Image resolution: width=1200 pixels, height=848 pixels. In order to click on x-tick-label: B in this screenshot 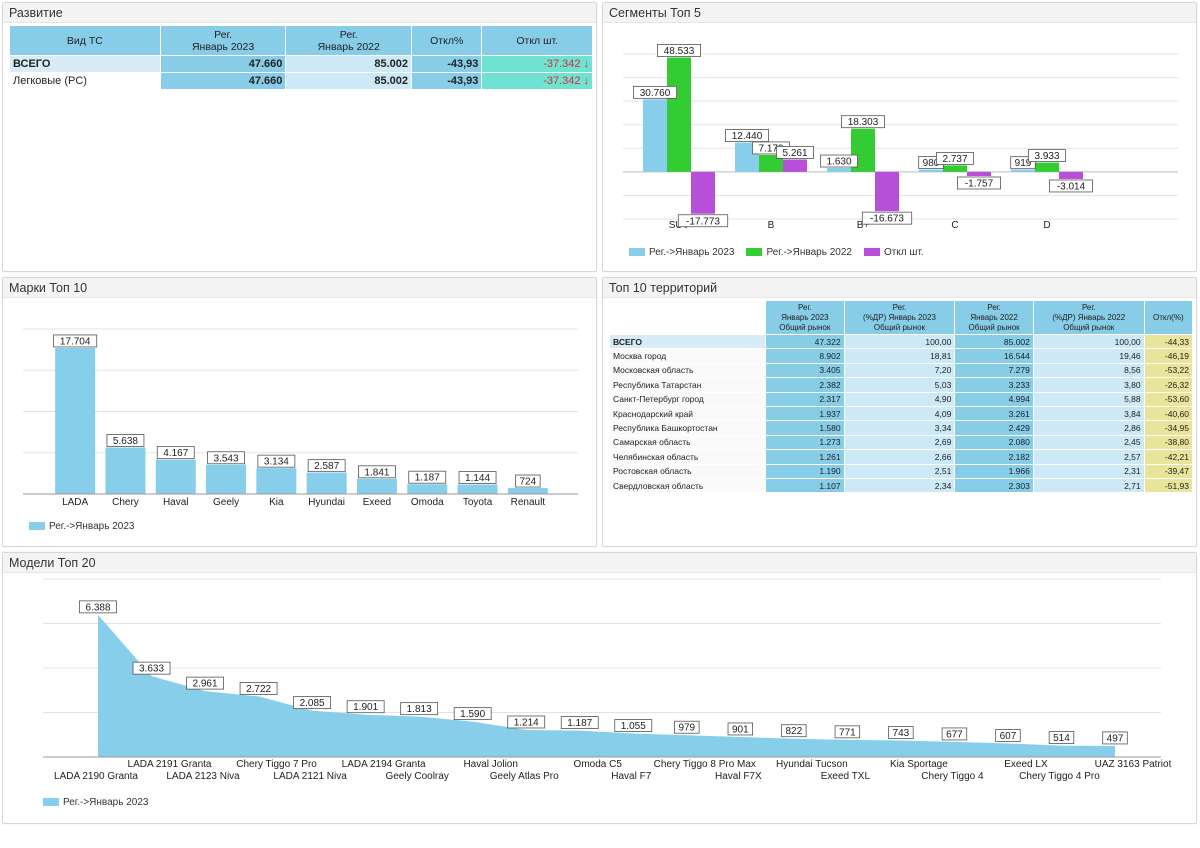, I will do `click(771, 225)`.